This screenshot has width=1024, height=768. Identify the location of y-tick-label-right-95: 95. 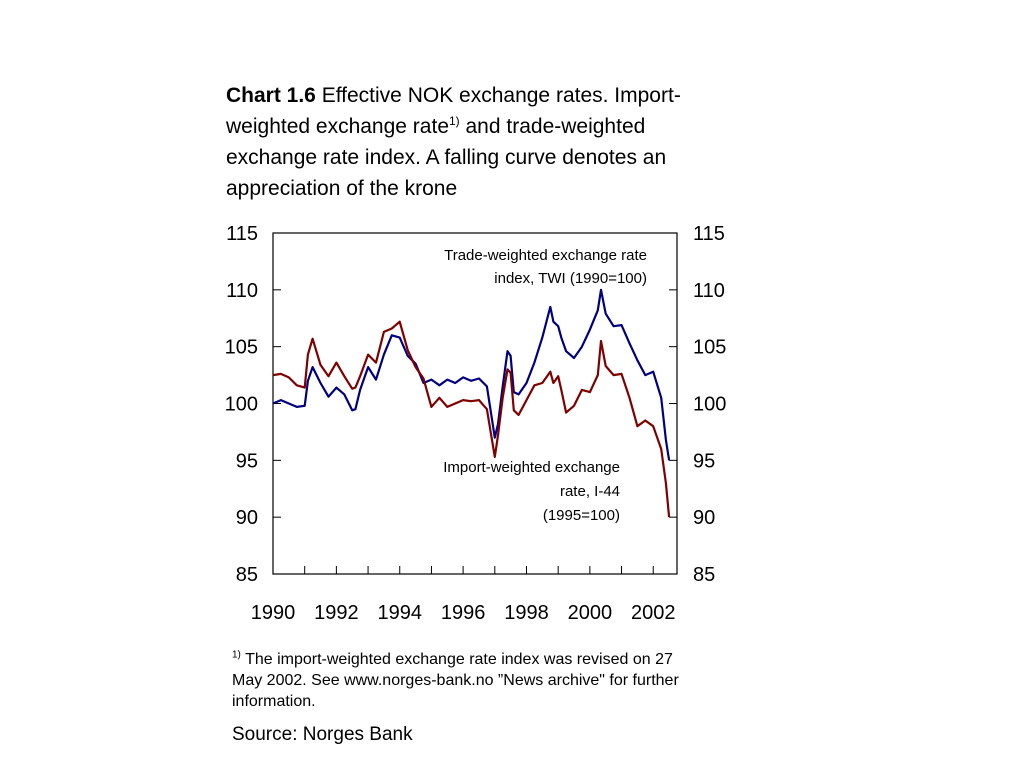
(704, 461).